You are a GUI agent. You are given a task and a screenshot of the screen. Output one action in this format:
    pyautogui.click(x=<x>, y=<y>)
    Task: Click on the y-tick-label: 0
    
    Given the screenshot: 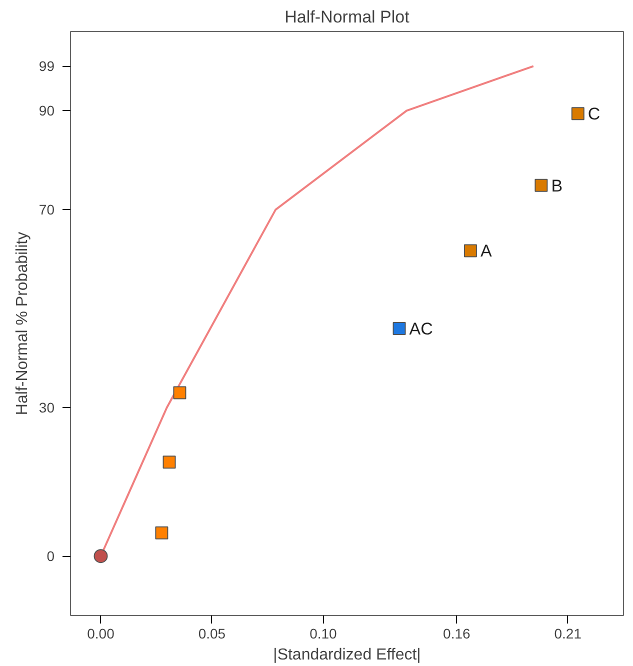 What is the action you would take?
    pyautogui.click(x=50, y=556)
    